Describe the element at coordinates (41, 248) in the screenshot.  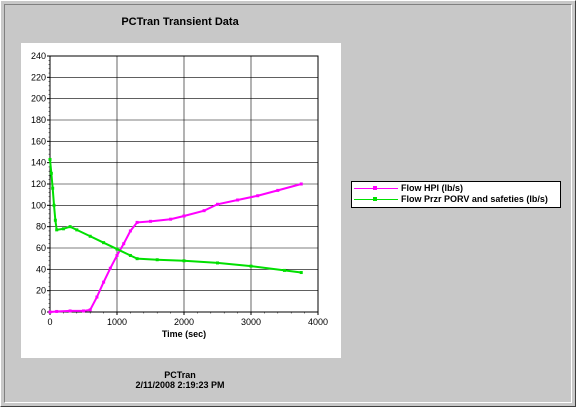
I see `y-tick-label: 60` at that location.